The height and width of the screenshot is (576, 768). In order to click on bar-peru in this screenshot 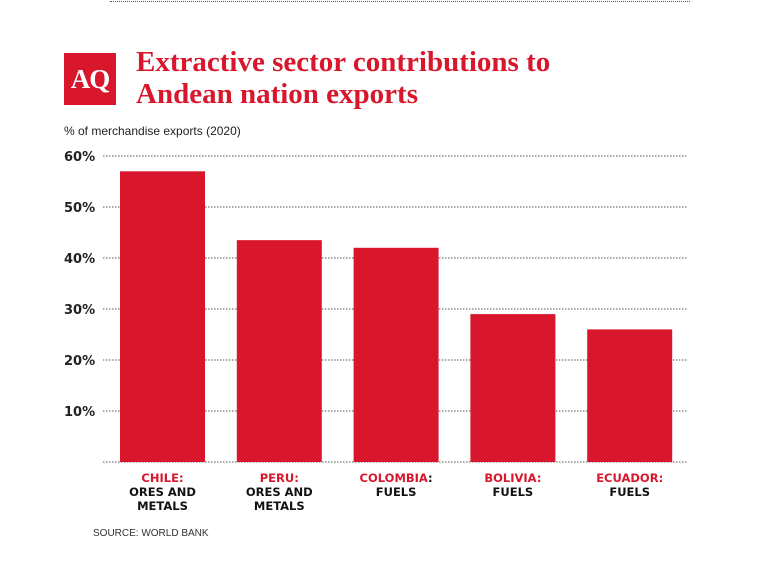, I will do `click(279, 351)`.